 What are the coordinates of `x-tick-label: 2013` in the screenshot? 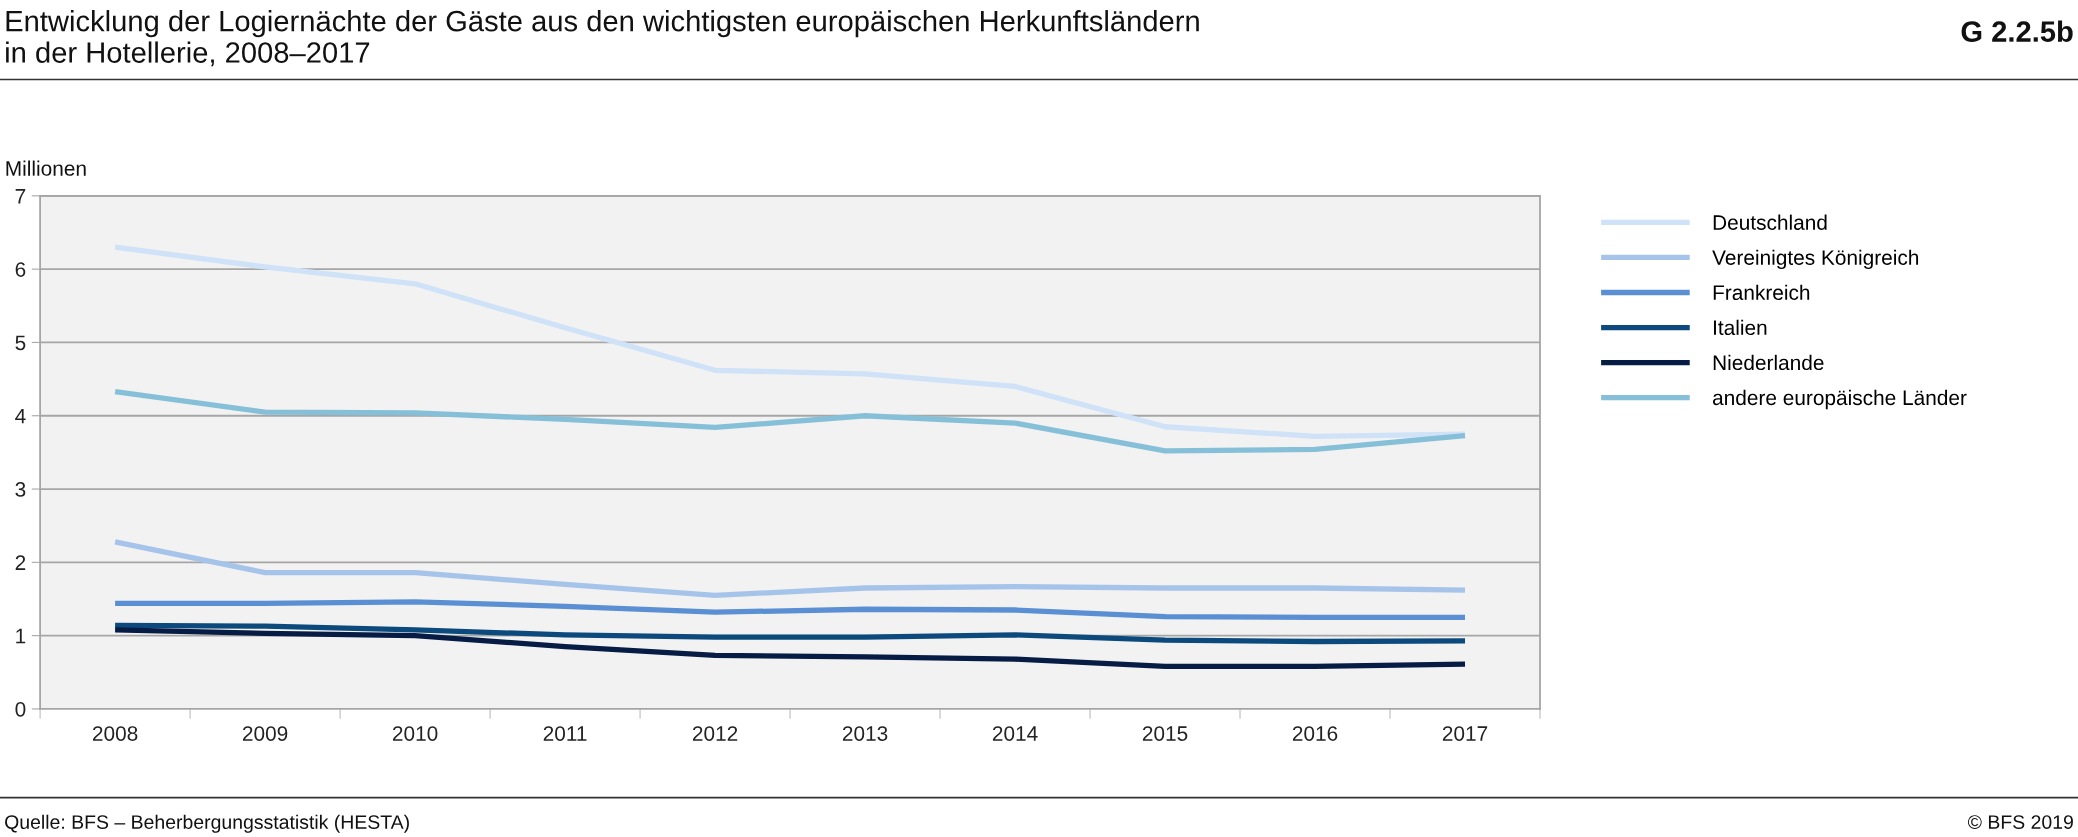 It's located at (865, 733).